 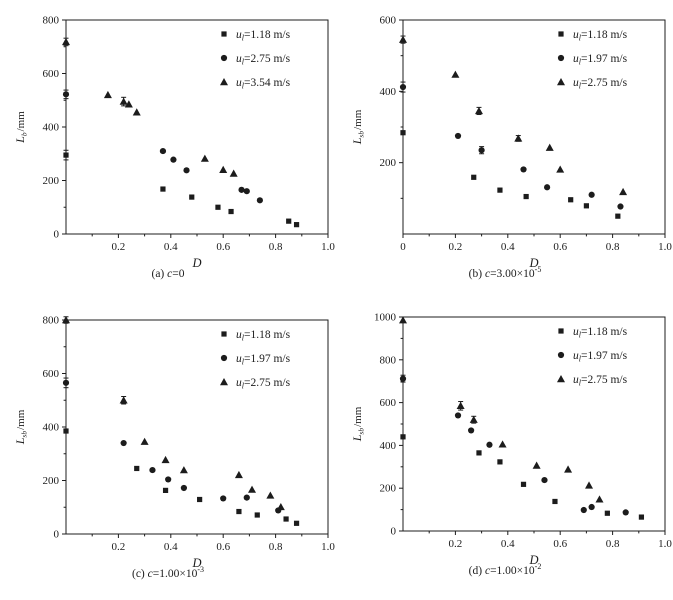 I want to click on caption-d: (d) c=1.00×10-2, so click(x=505, y=569).